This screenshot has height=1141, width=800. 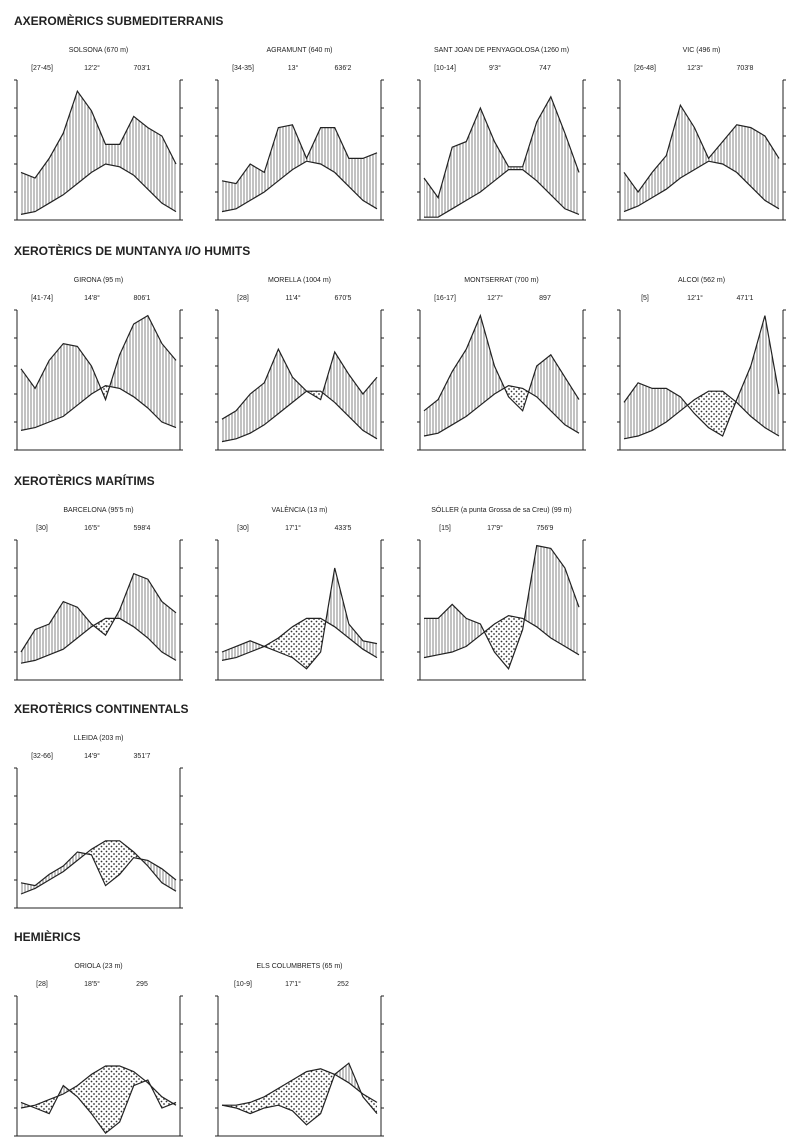 I want to click on annotation: [32-66], so click(x=42, y=756).